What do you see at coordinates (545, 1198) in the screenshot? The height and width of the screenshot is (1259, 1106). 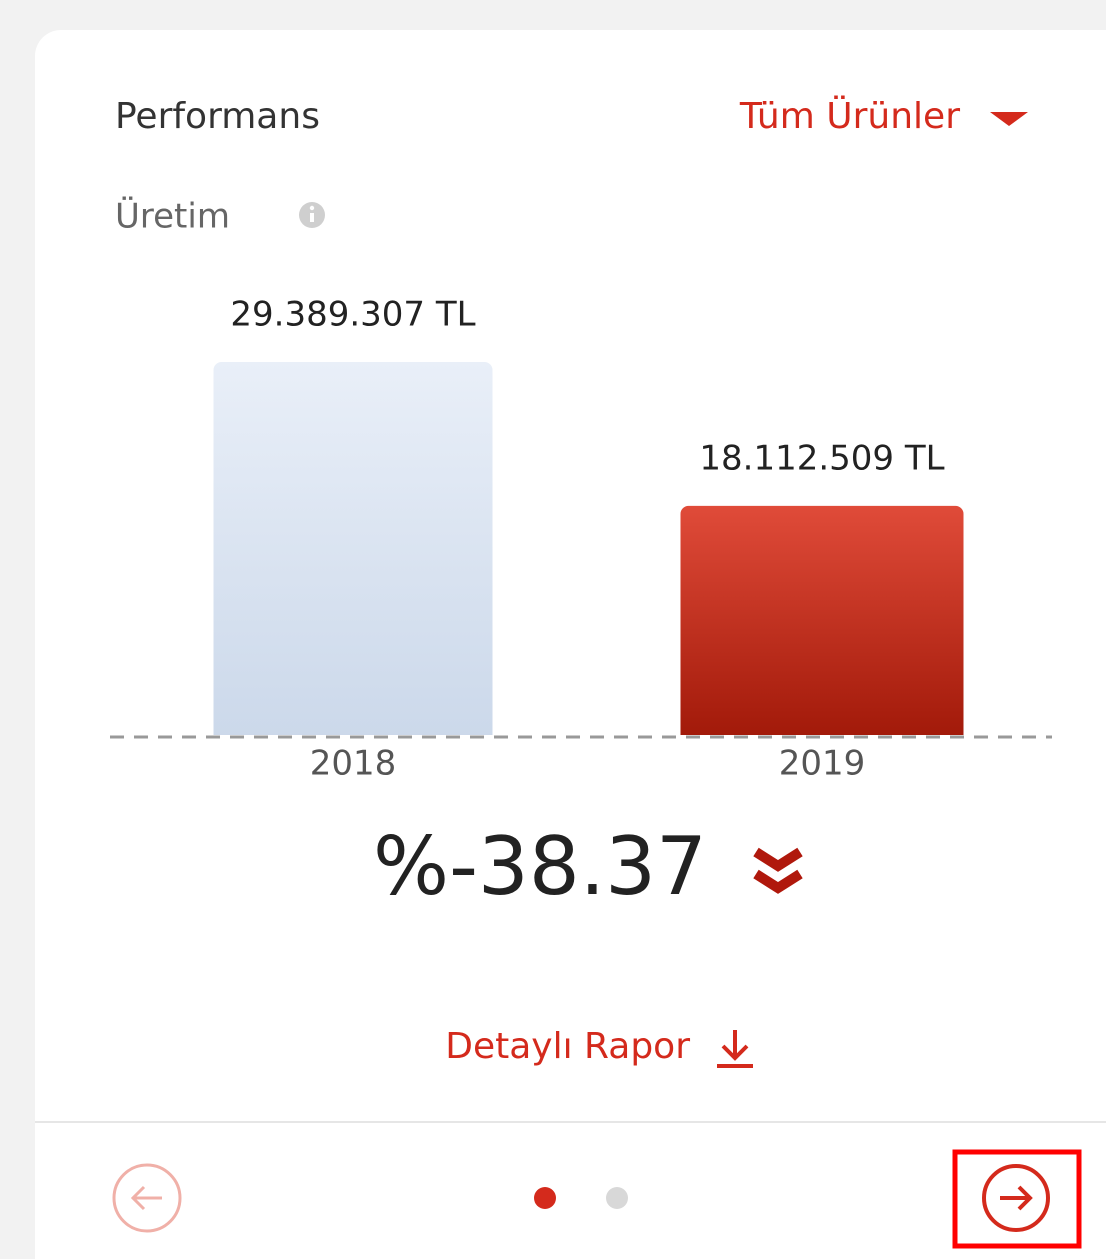 I see `page-dot-active` at bounding box center [545, 1198].